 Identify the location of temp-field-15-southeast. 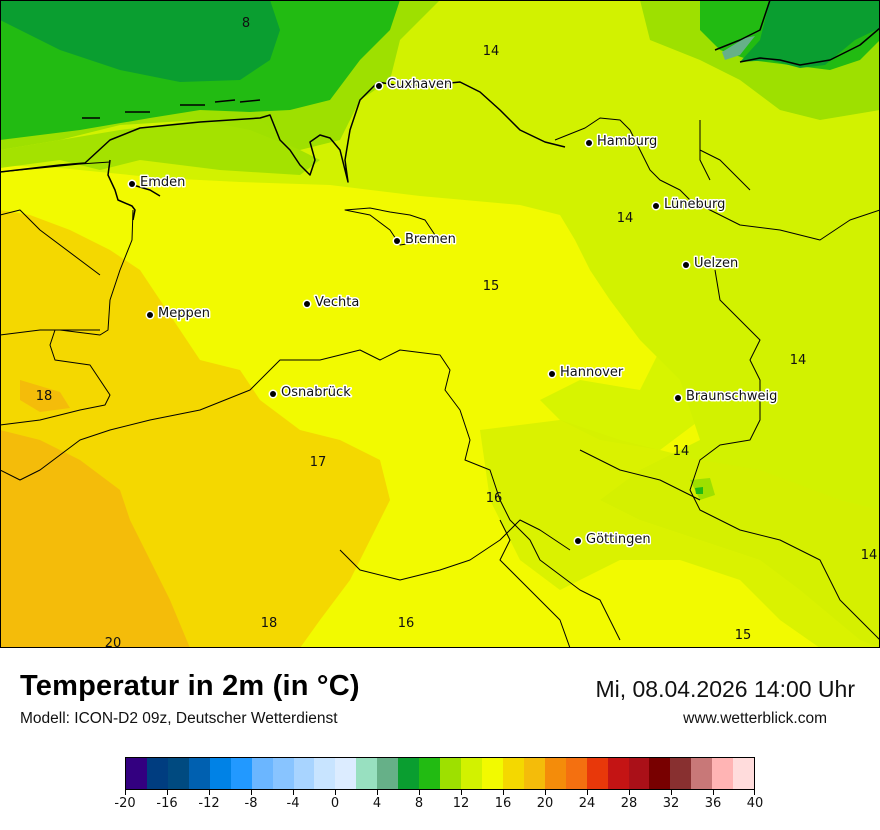
(680, 534).